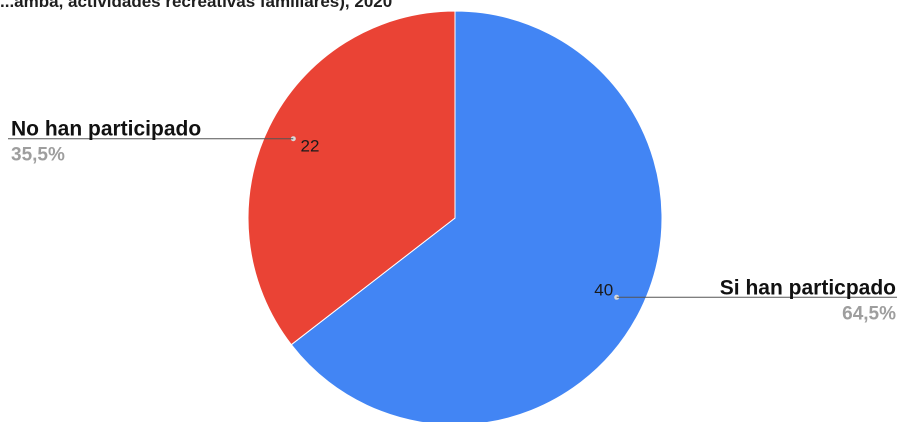  Describe the element at coordinates (106, 129) in the screenshot. I see `callout-label-no-han-participado: No han participado` at that location.